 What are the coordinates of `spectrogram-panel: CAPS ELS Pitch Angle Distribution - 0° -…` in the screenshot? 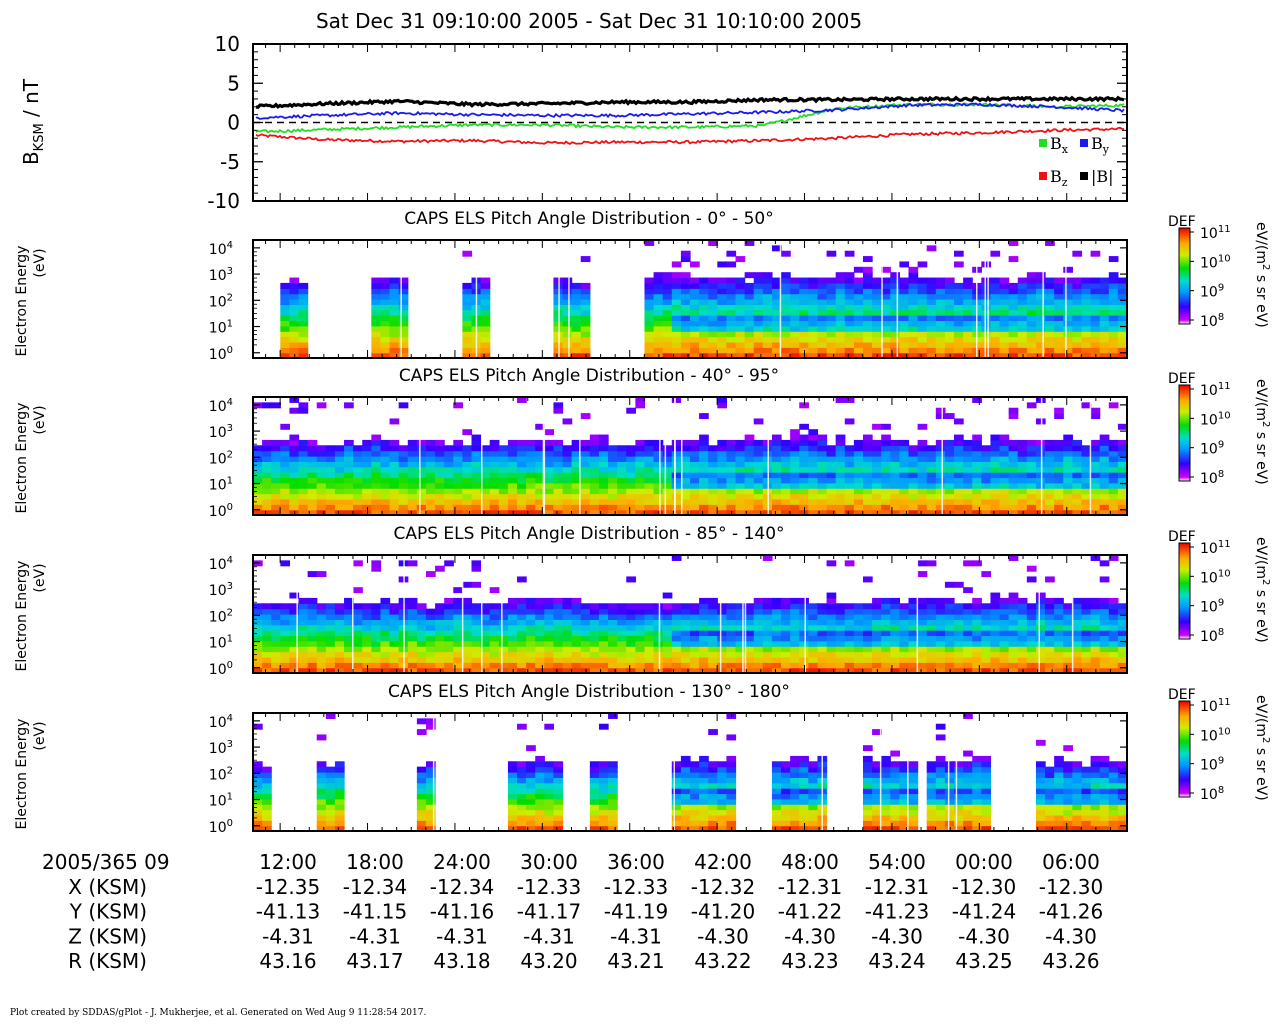 It's located at (642, 286).